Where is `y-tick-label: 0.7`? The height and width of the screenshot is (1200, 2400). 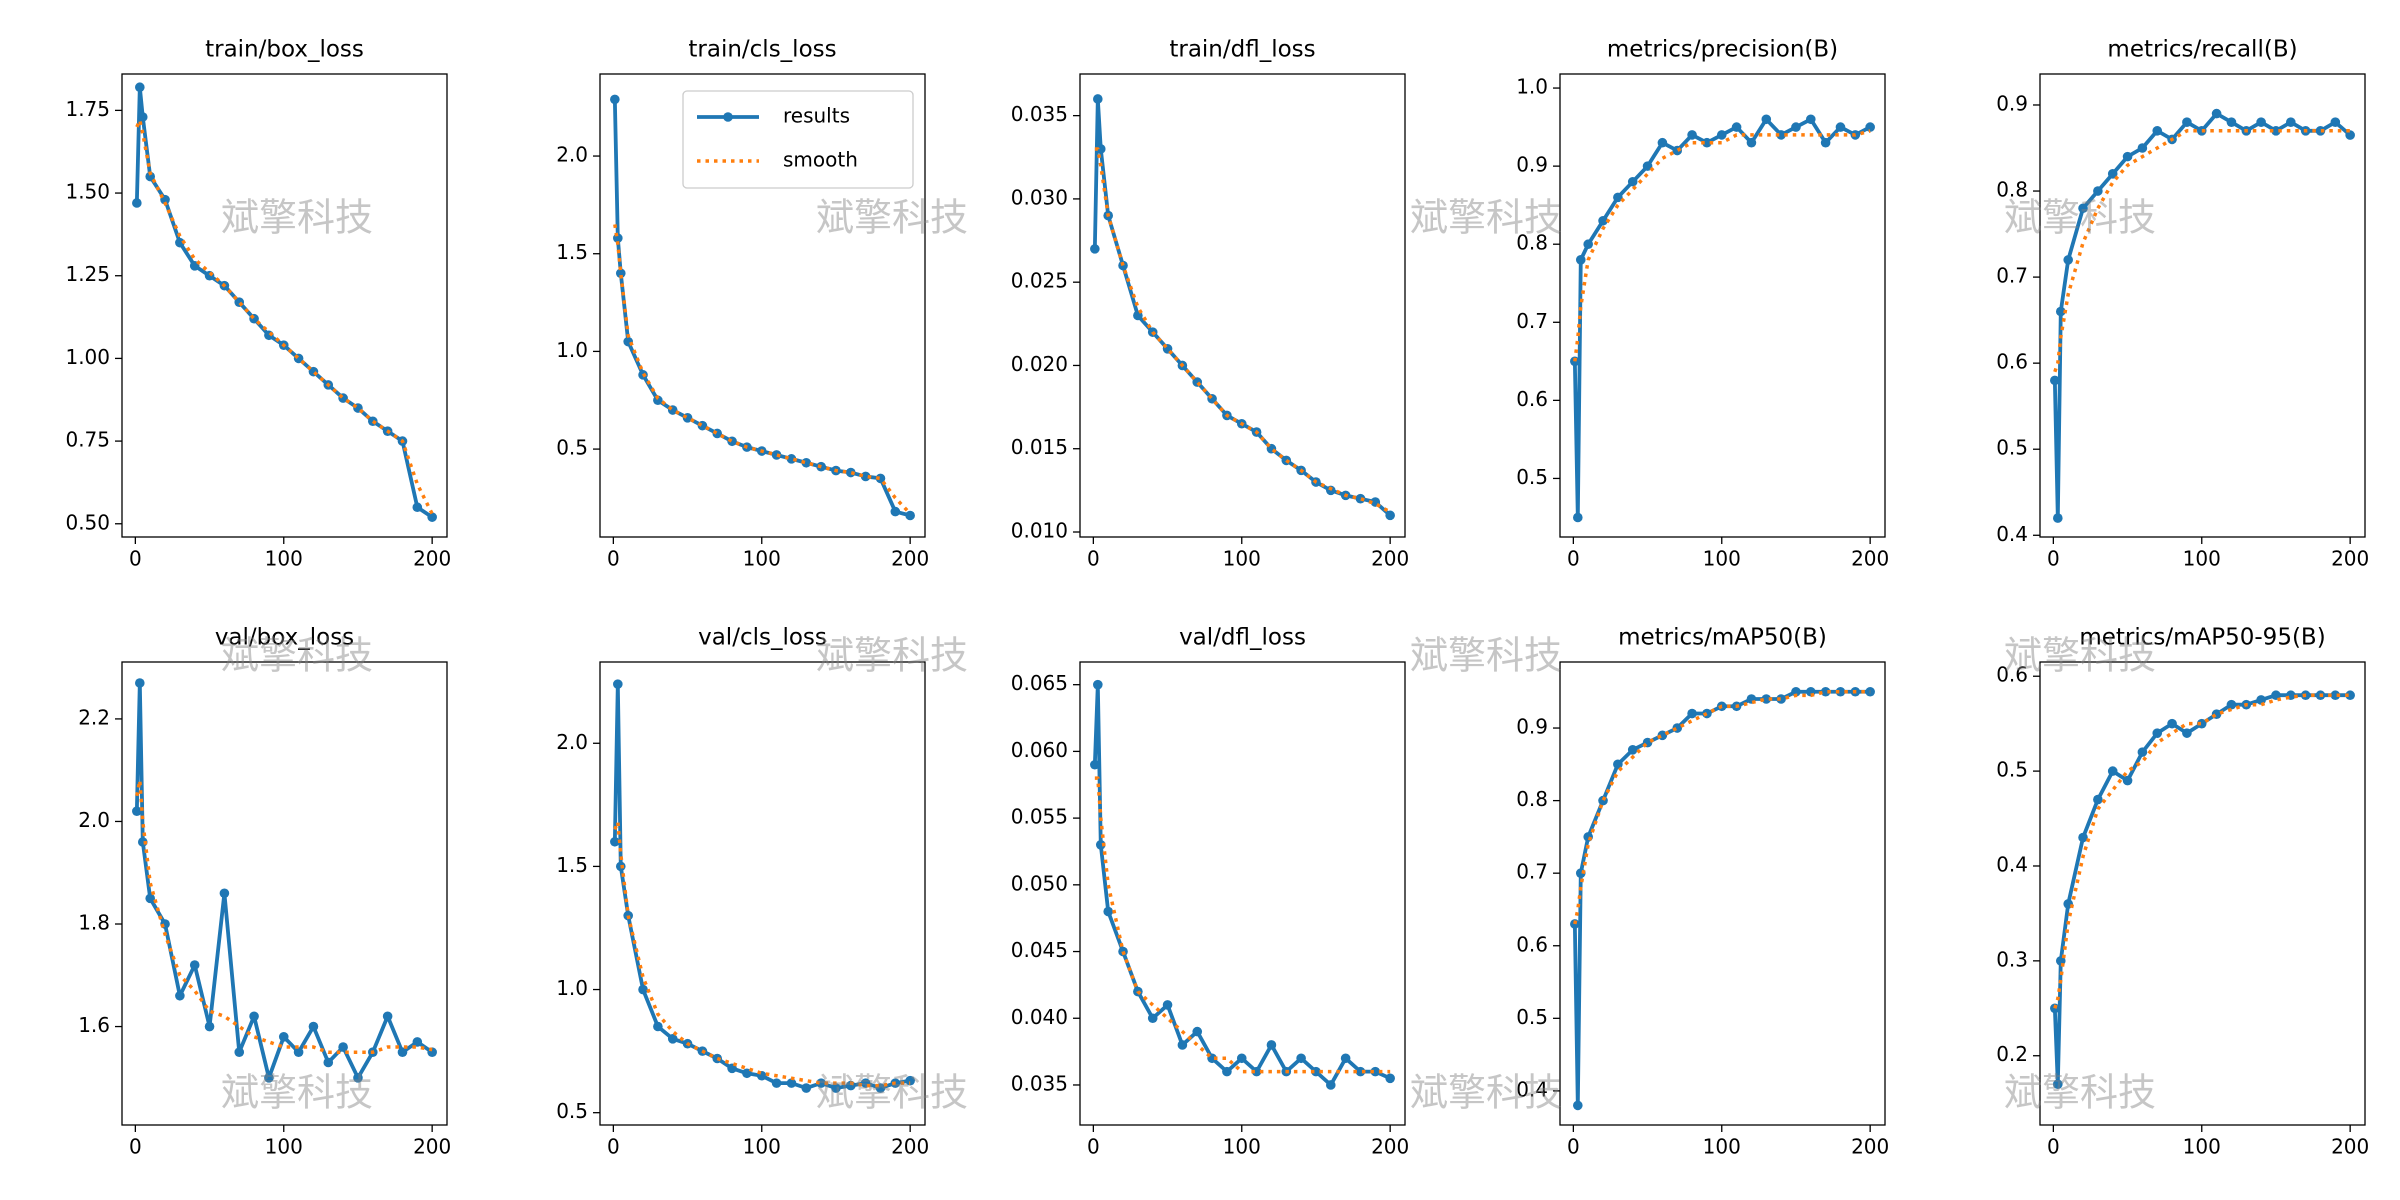
y-tick-label: 0.7 is located at coordinates (2012, 276).